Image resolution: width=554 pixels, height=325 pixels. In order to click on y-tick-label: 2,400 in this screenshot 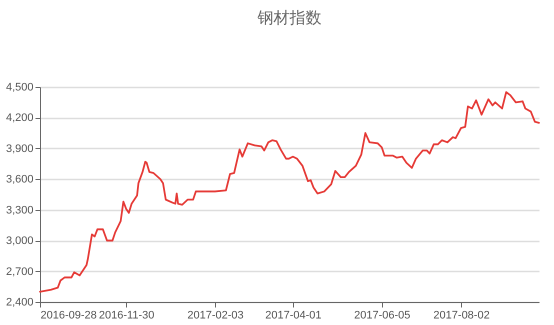, I will do `click(20, 302)`.